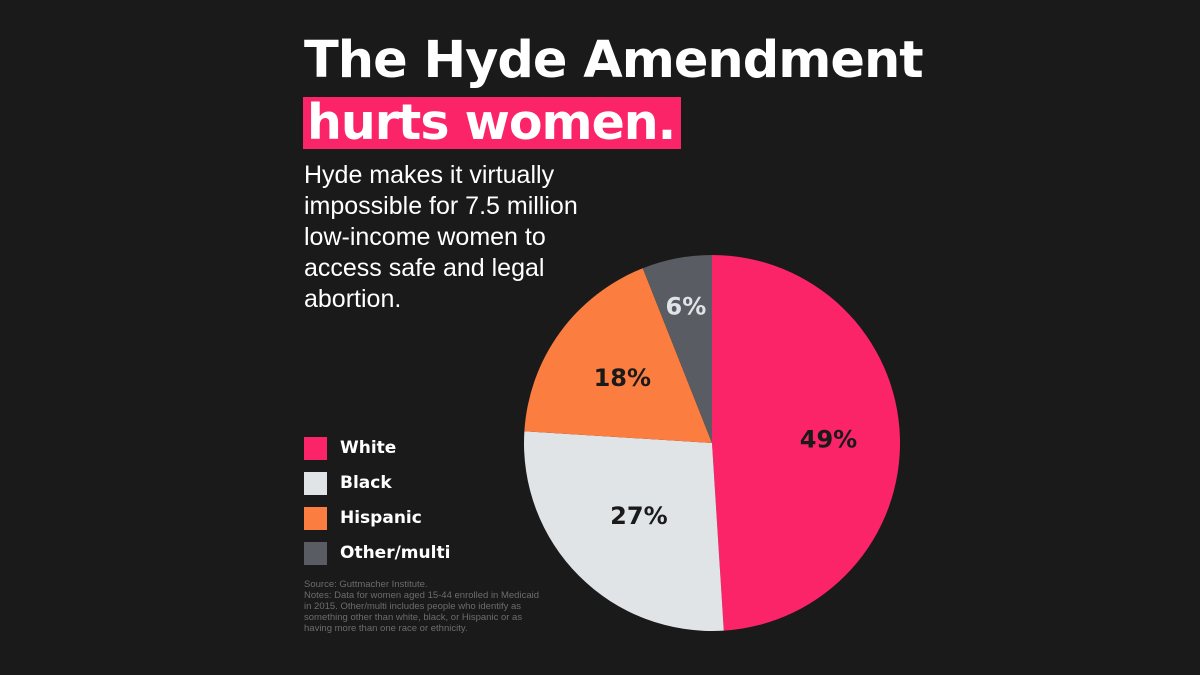 The height and width of the screenshot is (675, 1200). I want to click on legend-label-white: White, so click(368, 448).